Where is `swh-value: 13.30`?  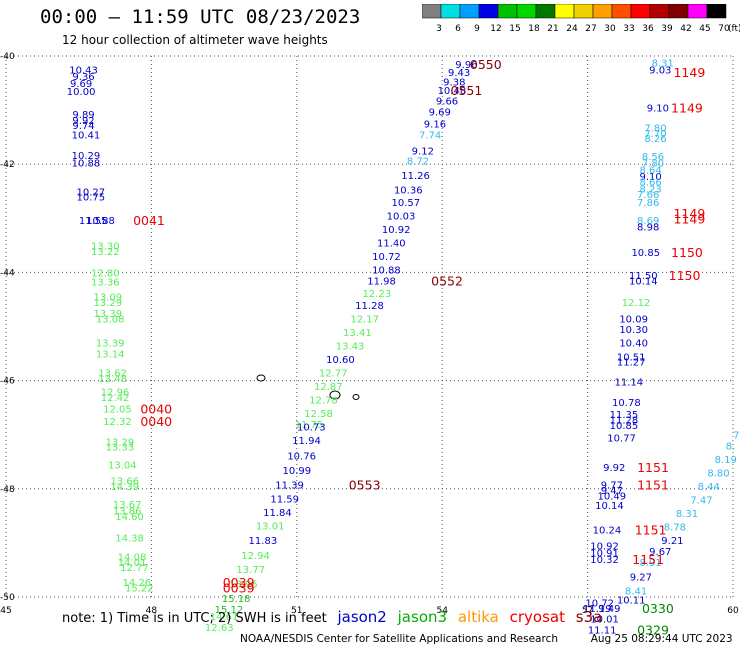 swh-value: 13.30 is located at coordinates (105, 246).